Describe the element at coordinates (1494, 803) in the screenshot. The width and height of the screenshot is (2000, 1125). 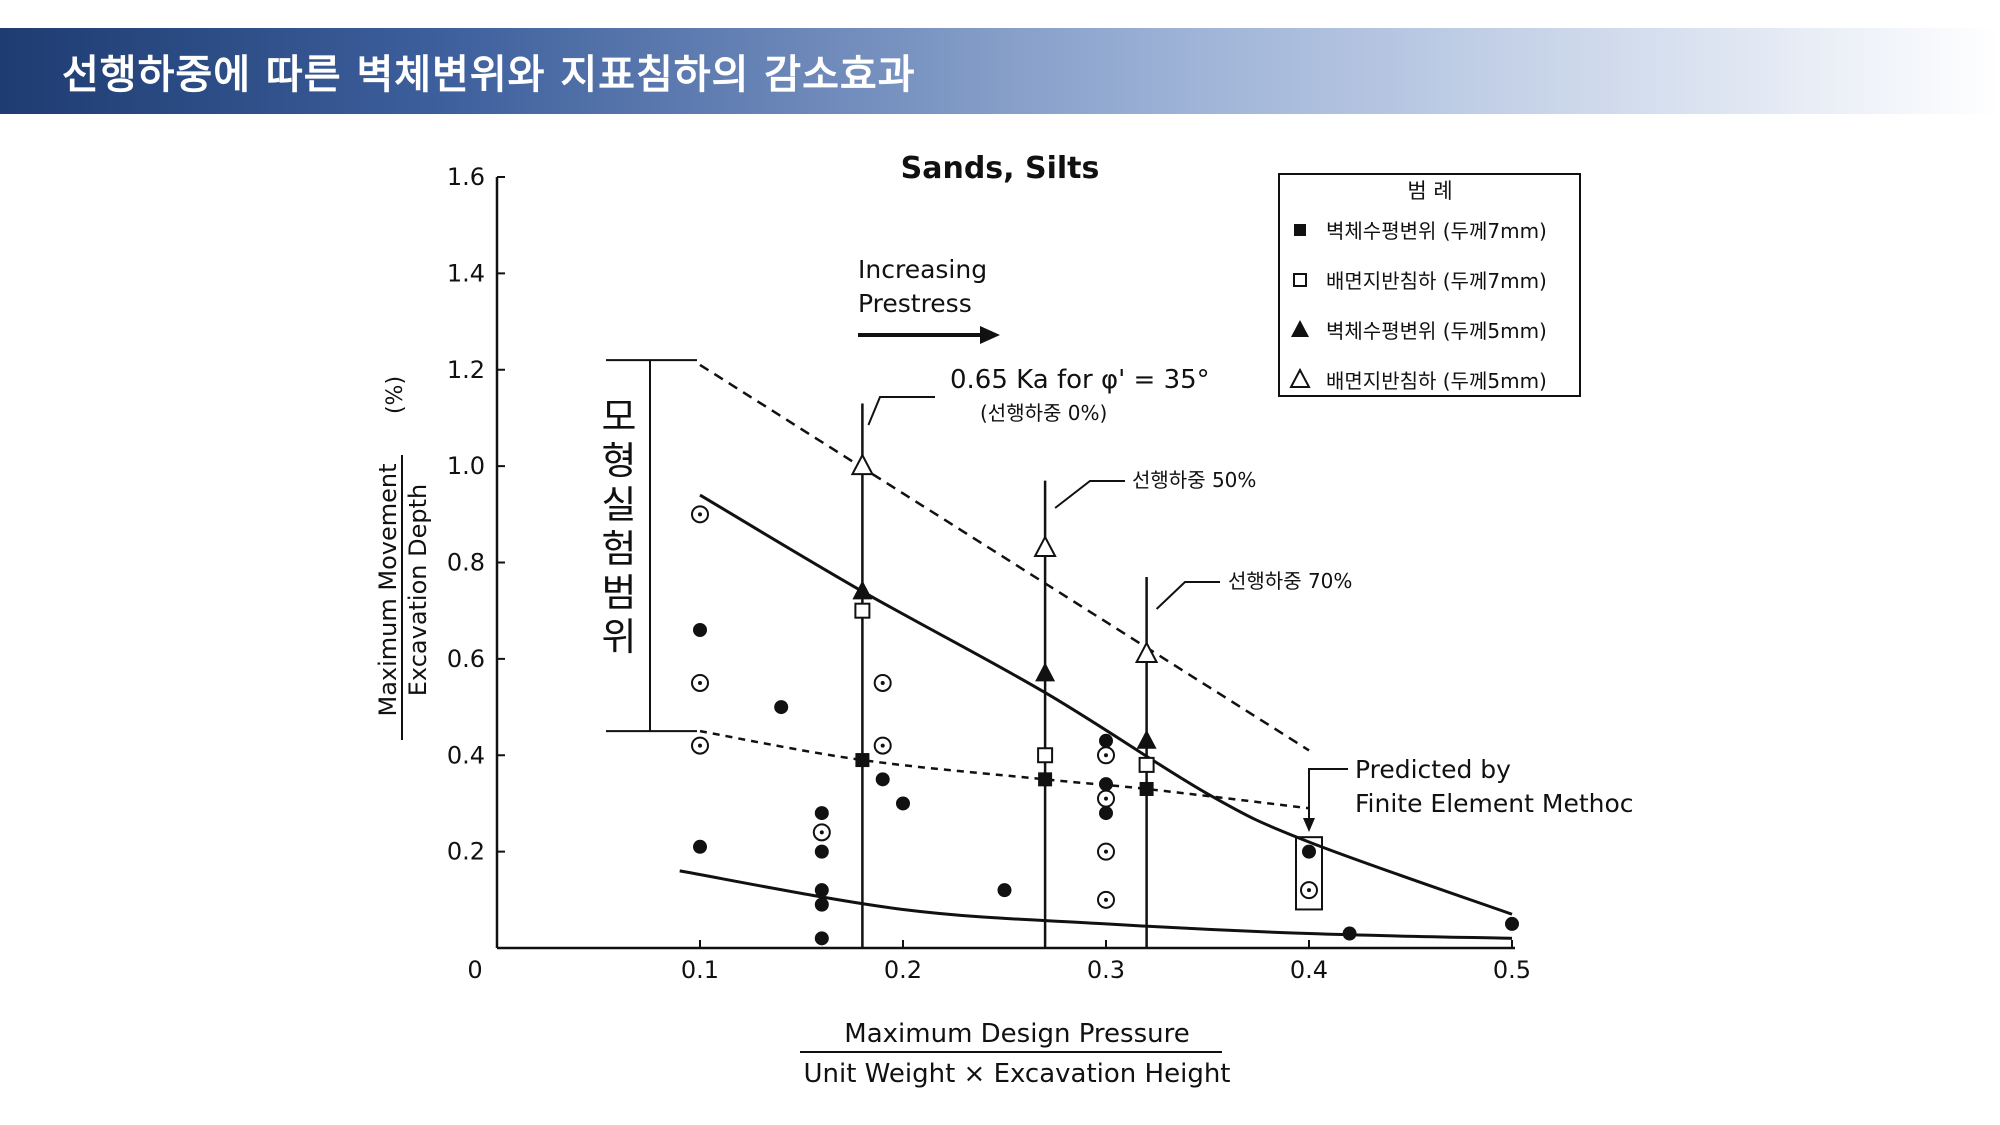
I see `predicted-label-line2: Finite Element Methoc` at that location.